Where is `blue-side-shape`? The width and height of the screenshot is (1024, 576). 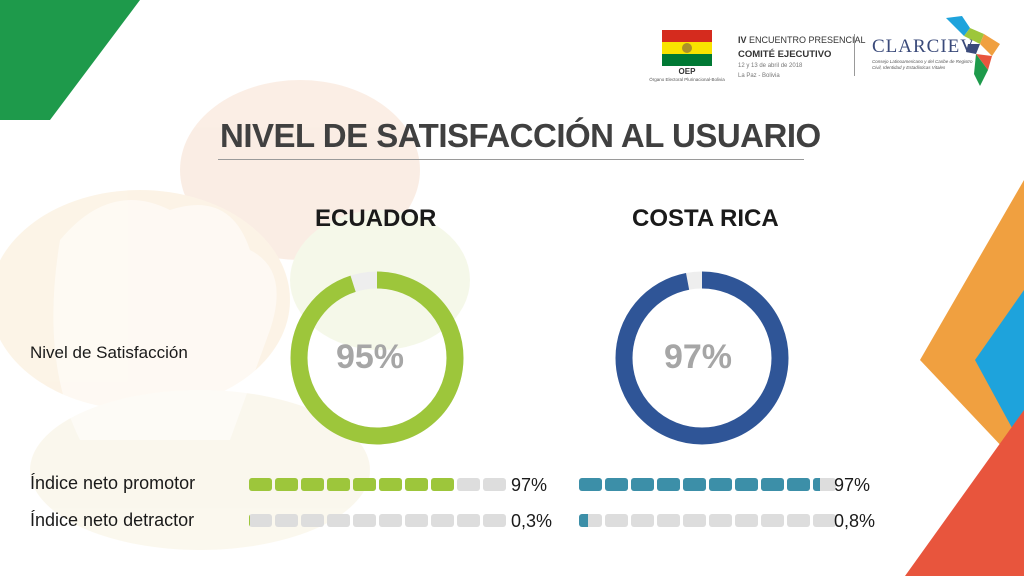 blue-side-shape is located at coordinates (999, 370).